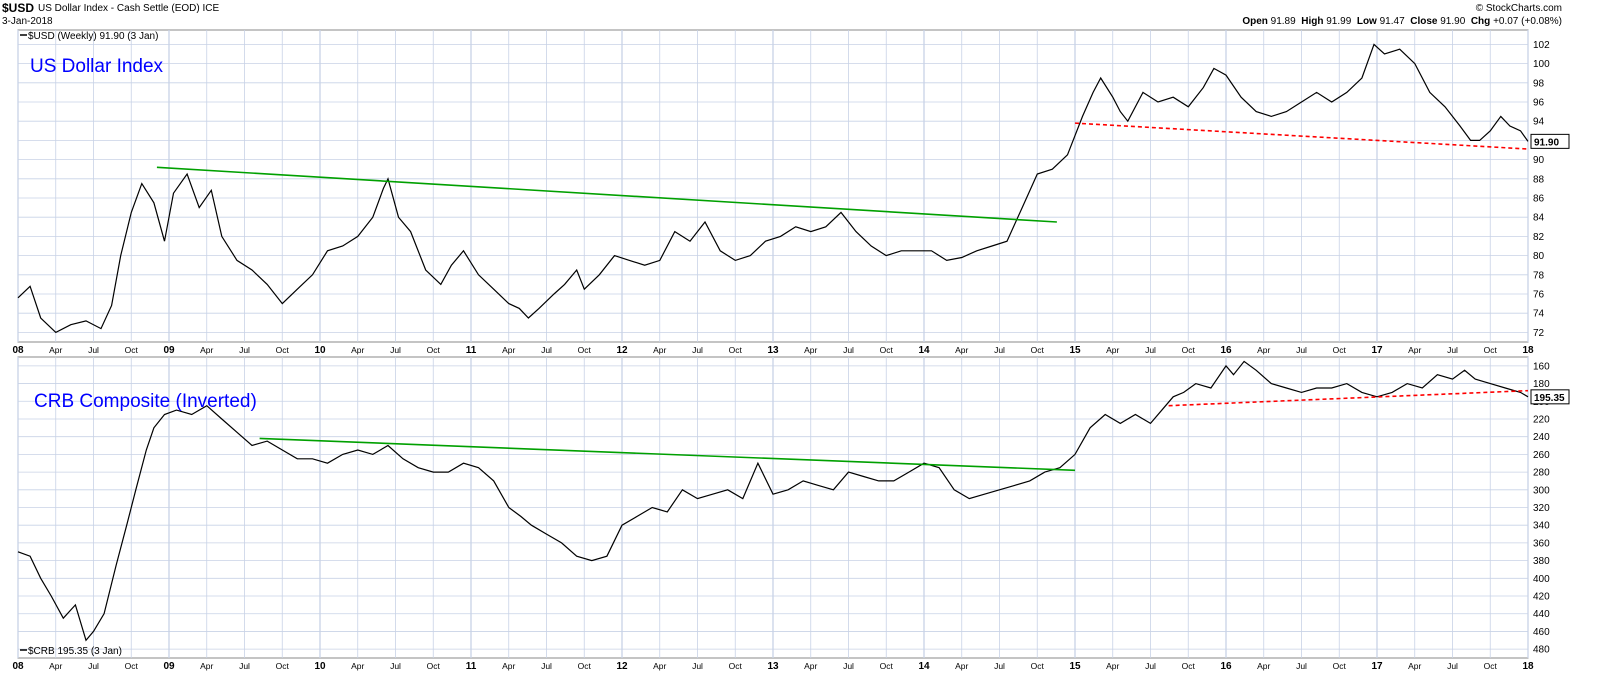 This screenshot has width=1600, height=700. Describe the element at coordinates (1541, 366) in the screenshot. I see `y-tick-label: 160` at that location.